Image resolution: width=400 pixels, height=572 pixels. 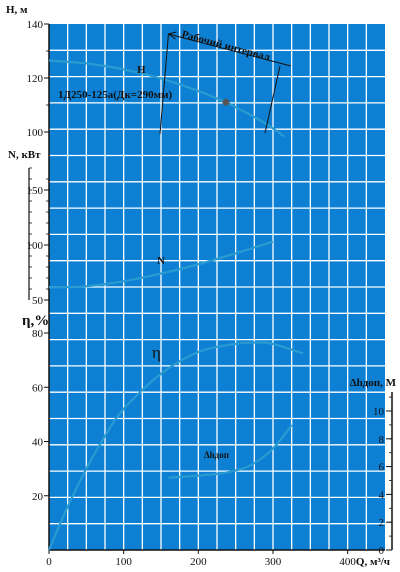 What do you see at coordinates (164, 84) in the screenshot?
I see `working-interval-left-leg` at bounding box center [164, 84].